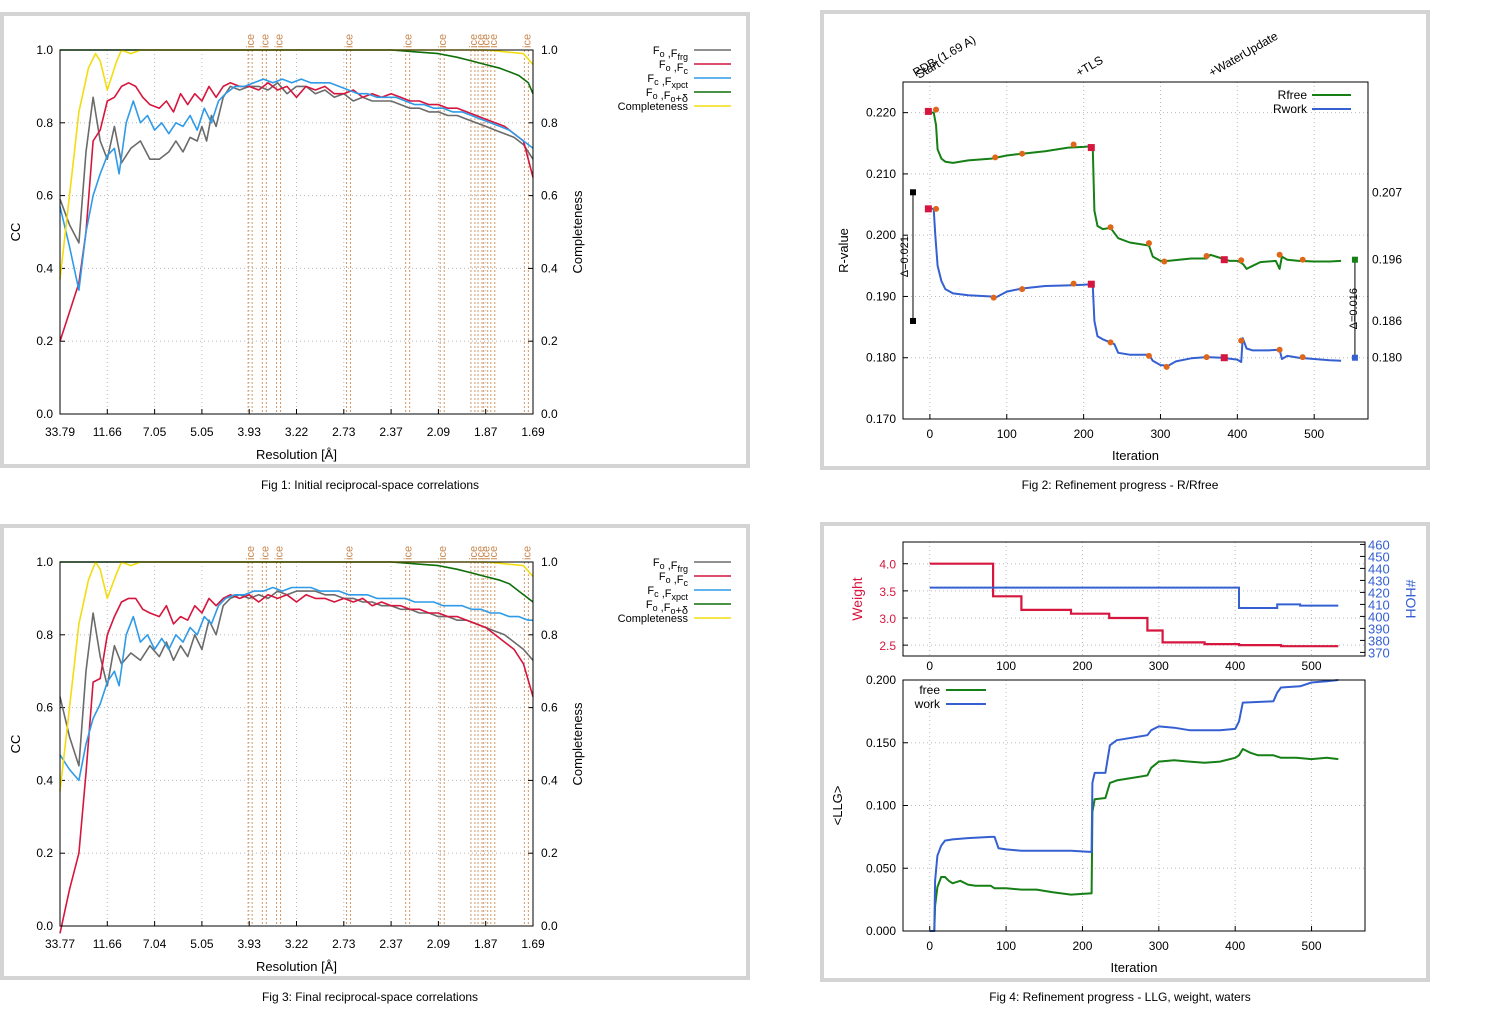 The image size is (1500, 1024). What do you see at coordinates (881, 174) in the screenshot?
I see `y-tick-label: 0.210` at bounding box center [881, 174].